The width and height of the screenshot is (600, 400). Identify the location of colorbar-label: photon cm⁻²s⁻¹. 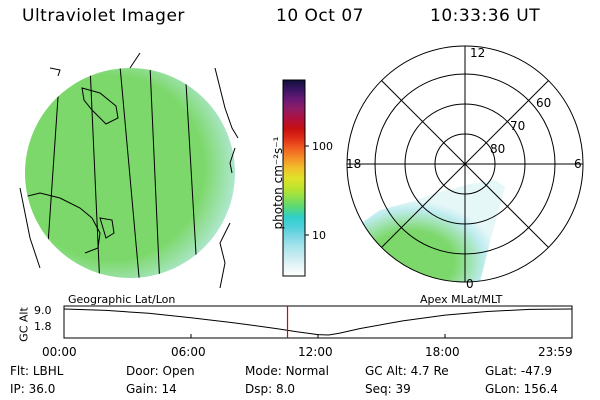
(278, 183).